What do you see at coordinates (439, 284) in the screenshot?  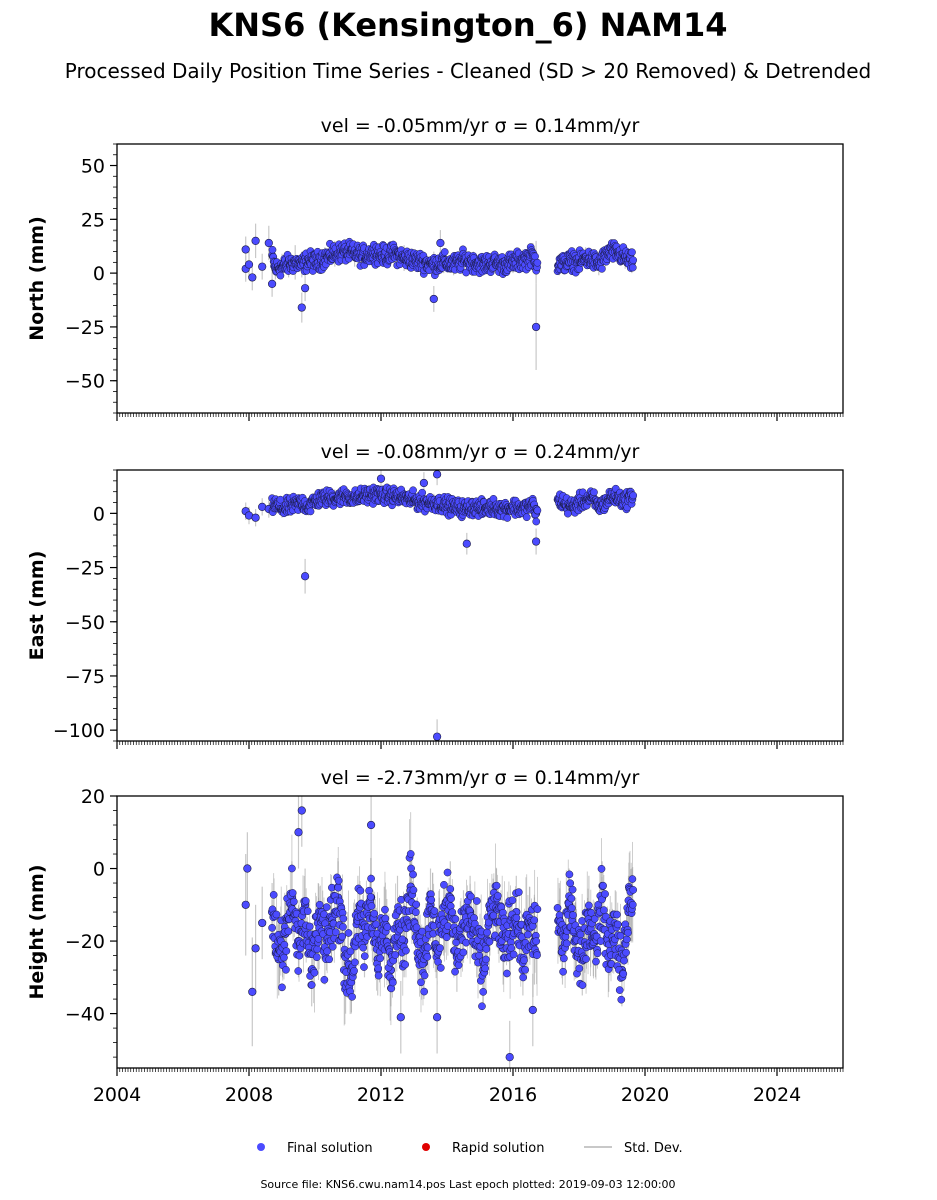 I see `final-solution-points` at bounding box center [439, 284].